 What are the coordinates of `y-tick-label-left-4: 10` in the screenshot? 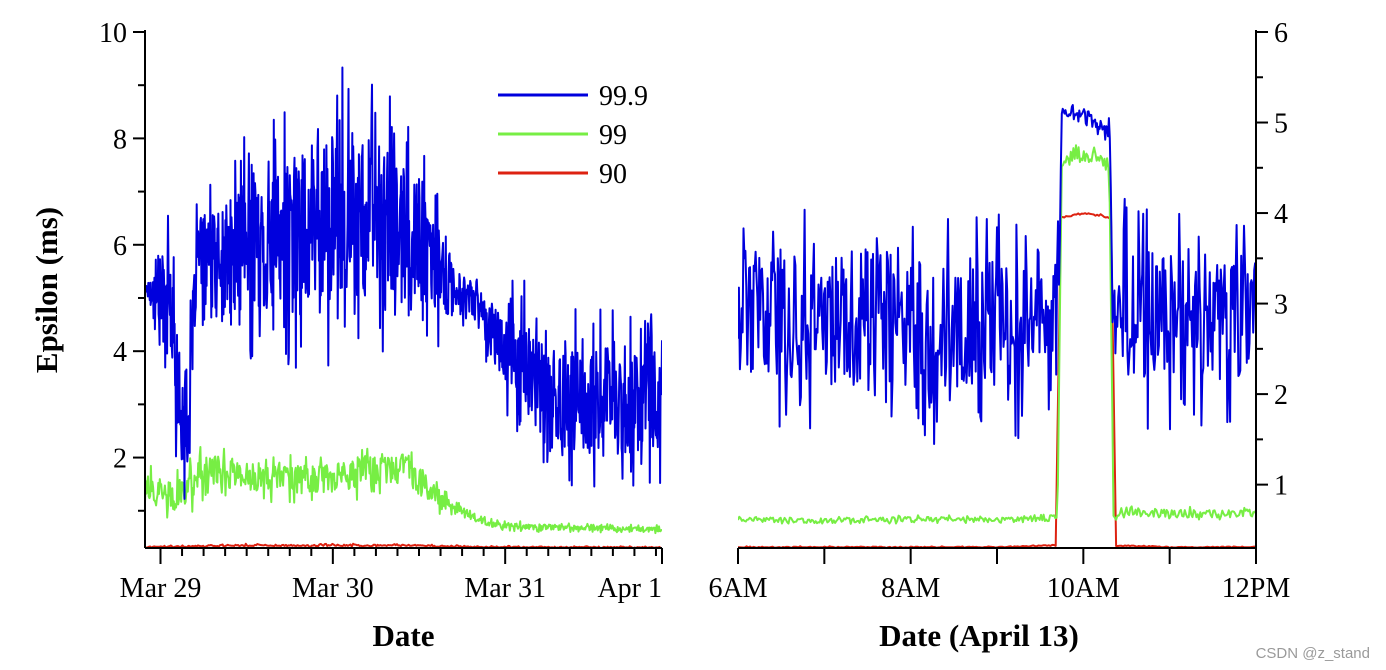 It's located at (113, 33).